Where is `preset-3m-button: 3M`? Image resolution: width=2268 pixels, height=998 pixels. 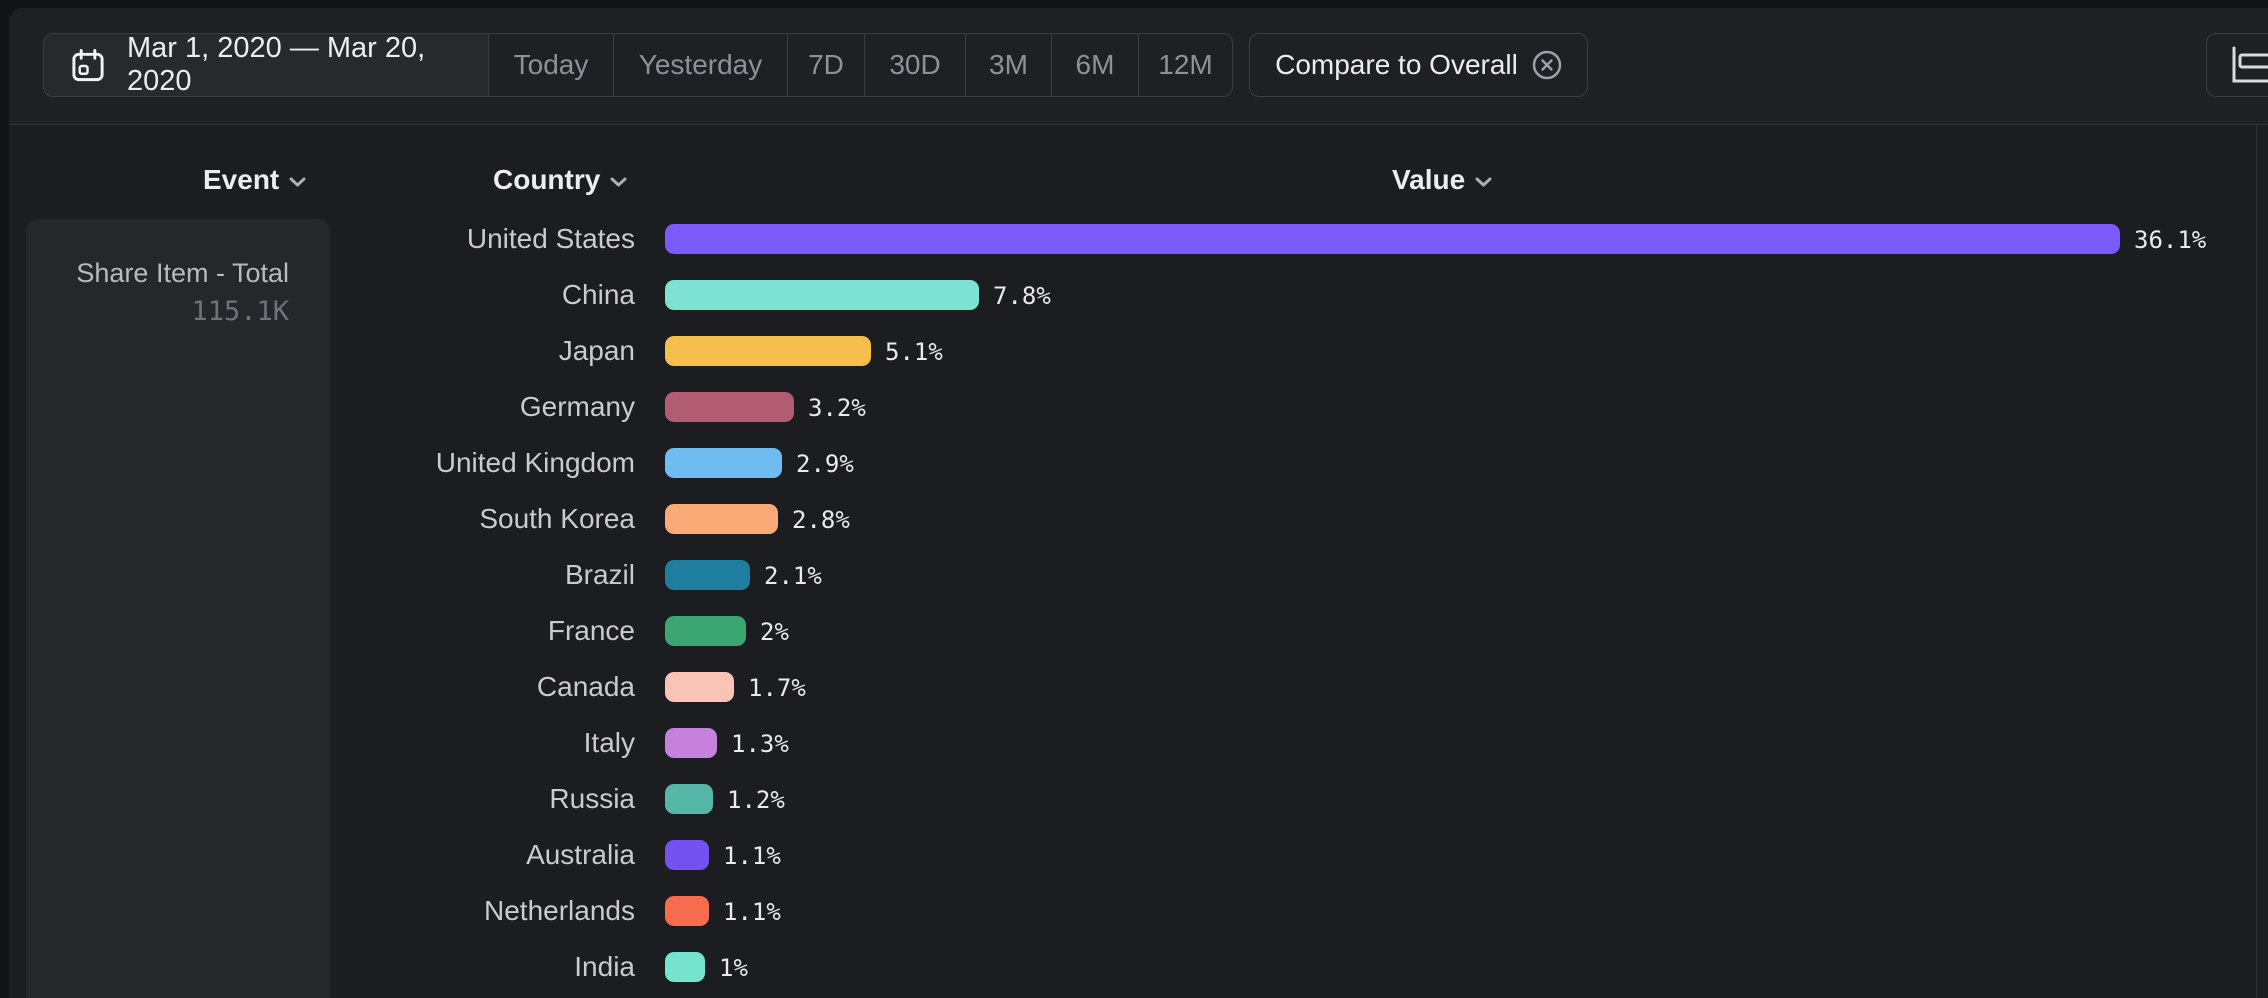 preset-3m-button: 3M is located at coordinates (1008, 65).